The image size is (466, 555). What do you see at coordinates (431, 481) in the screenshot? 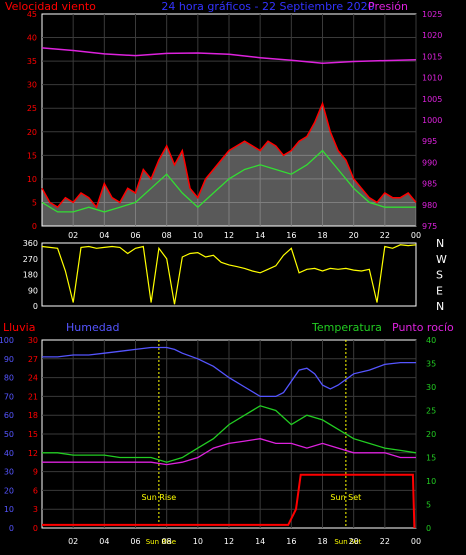
I see `temperature-tick-label: 10` at bounding box center [431, 481].